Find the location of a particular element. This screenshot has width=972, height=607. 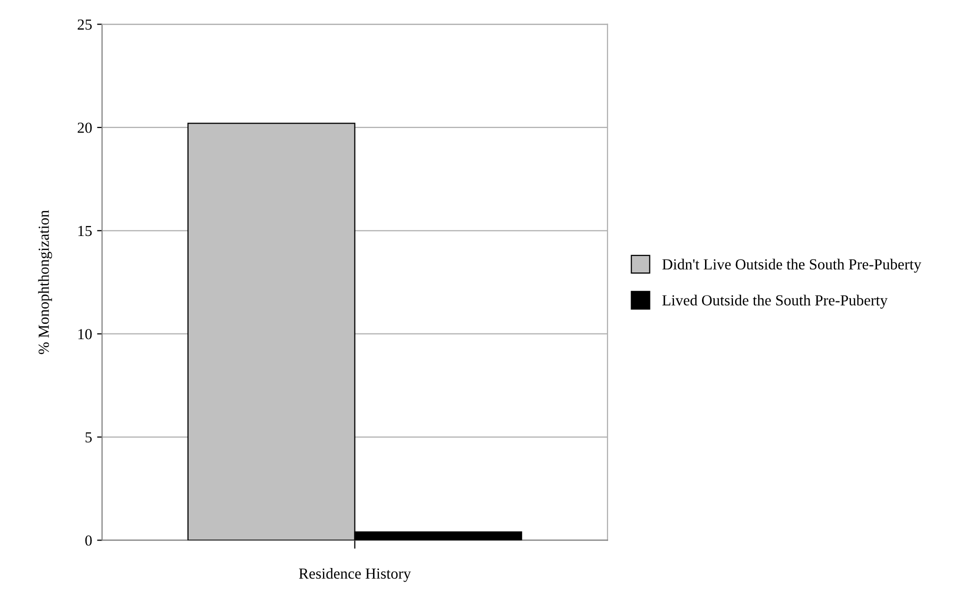

legend-label: Lived Outside the South Pre-Puberty is located at coordinates (775, 301).